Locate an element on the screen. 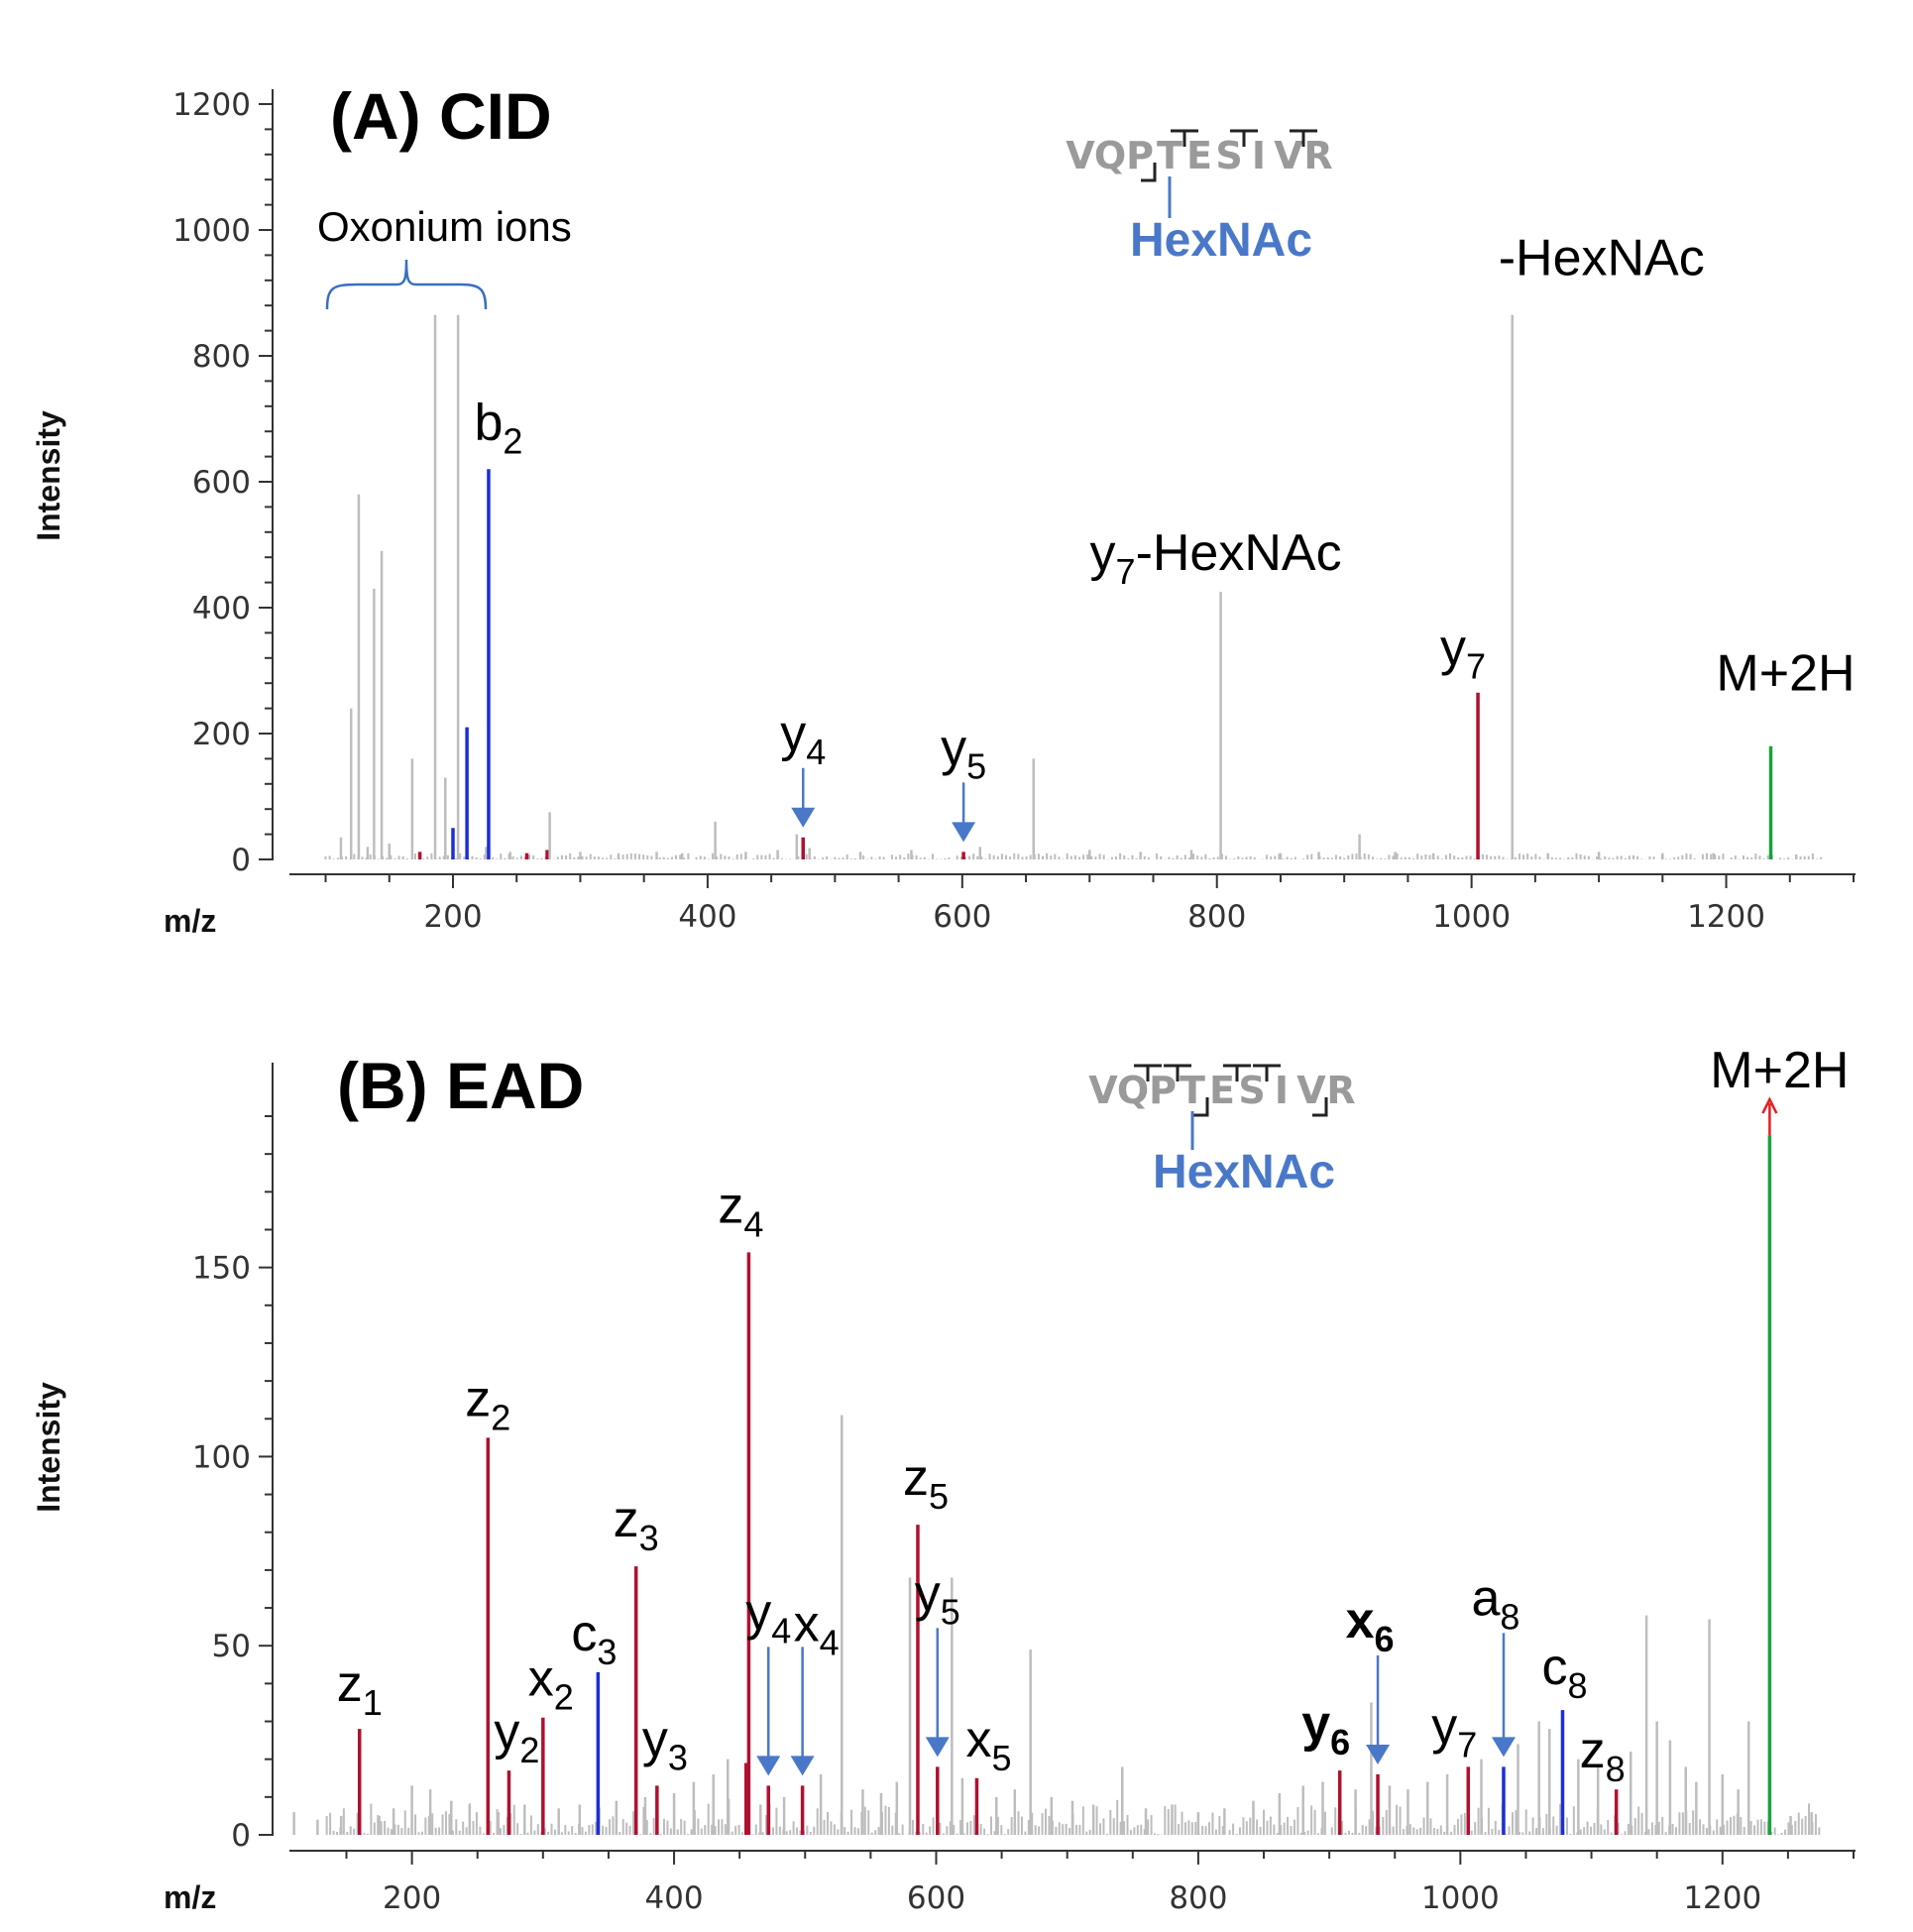 This screenshot has height=1932, width=1913. peak-label-y6: y6 is located at coordinates (1325, 1728).